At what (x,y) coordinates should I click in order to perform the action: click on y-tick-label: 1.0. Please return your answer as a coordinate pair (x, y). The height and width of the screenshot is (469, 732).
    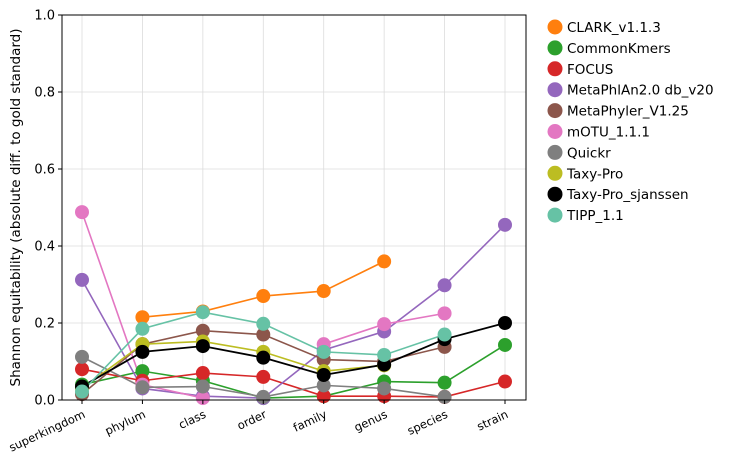
    Looking at the image, I should click on (44, 16).